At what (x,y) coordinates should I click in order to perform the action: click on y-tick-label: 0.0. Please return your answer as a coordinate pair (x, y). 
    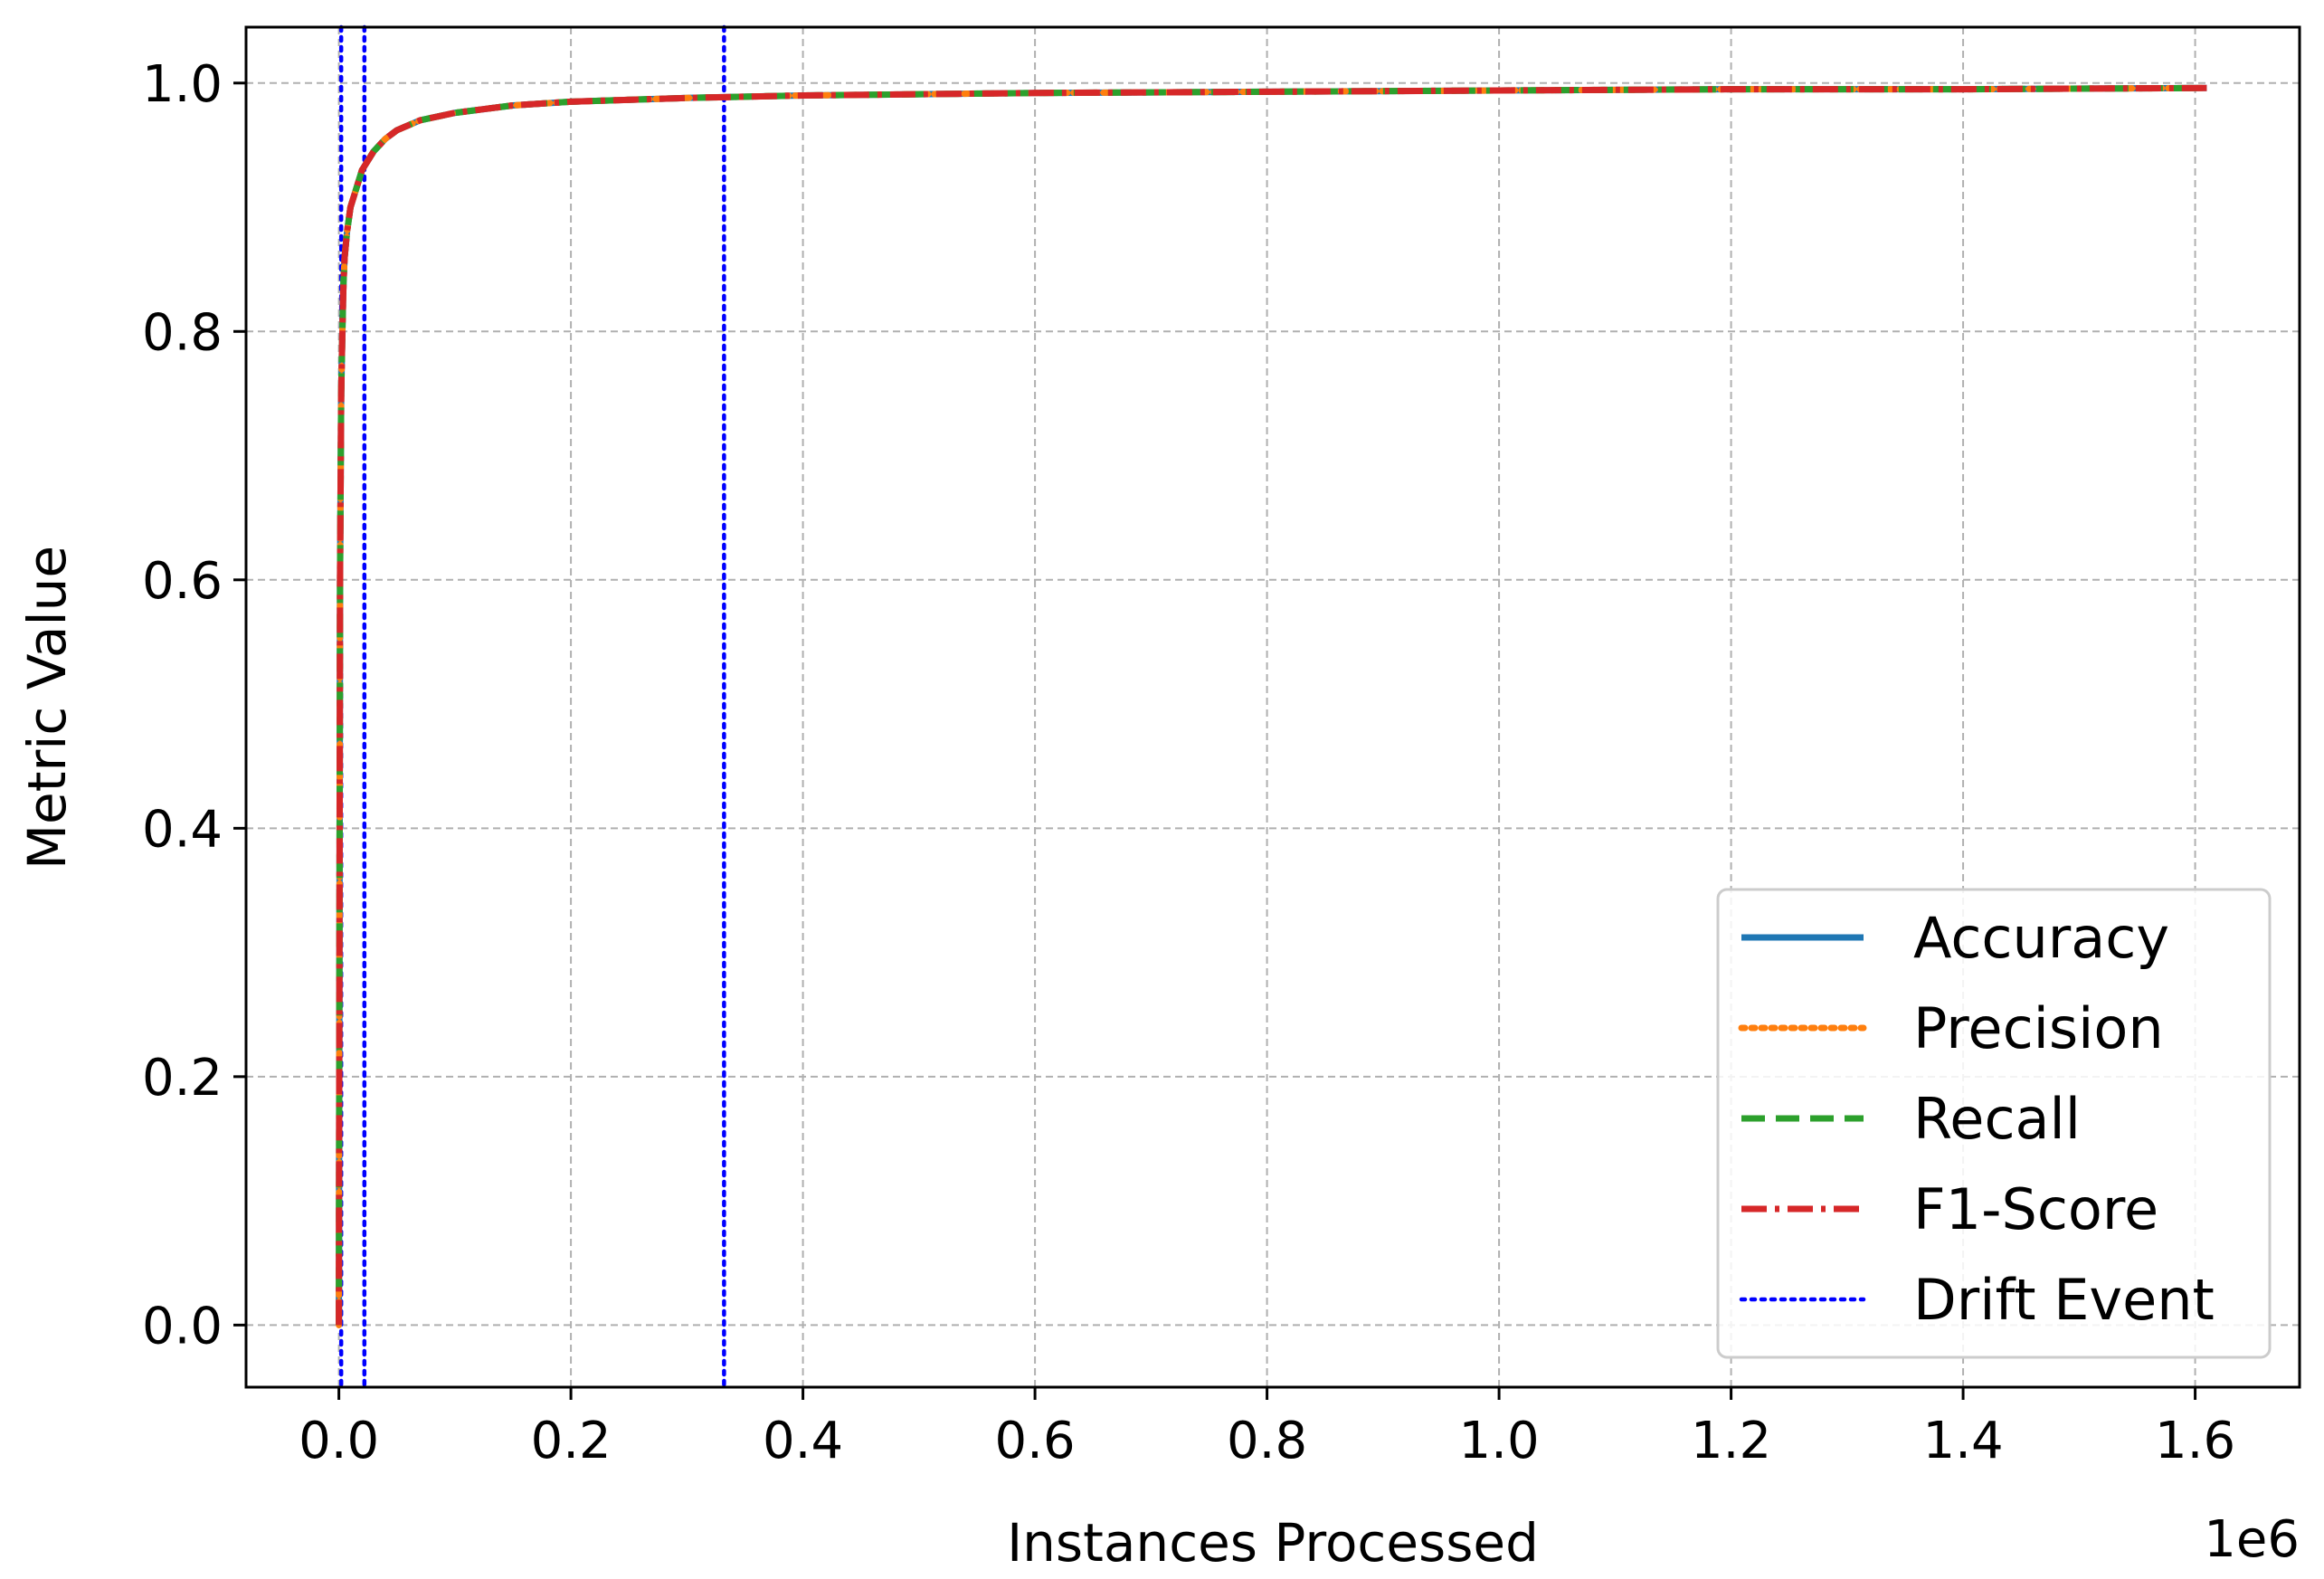
    Looking at the image, I should click on (182, 1326).